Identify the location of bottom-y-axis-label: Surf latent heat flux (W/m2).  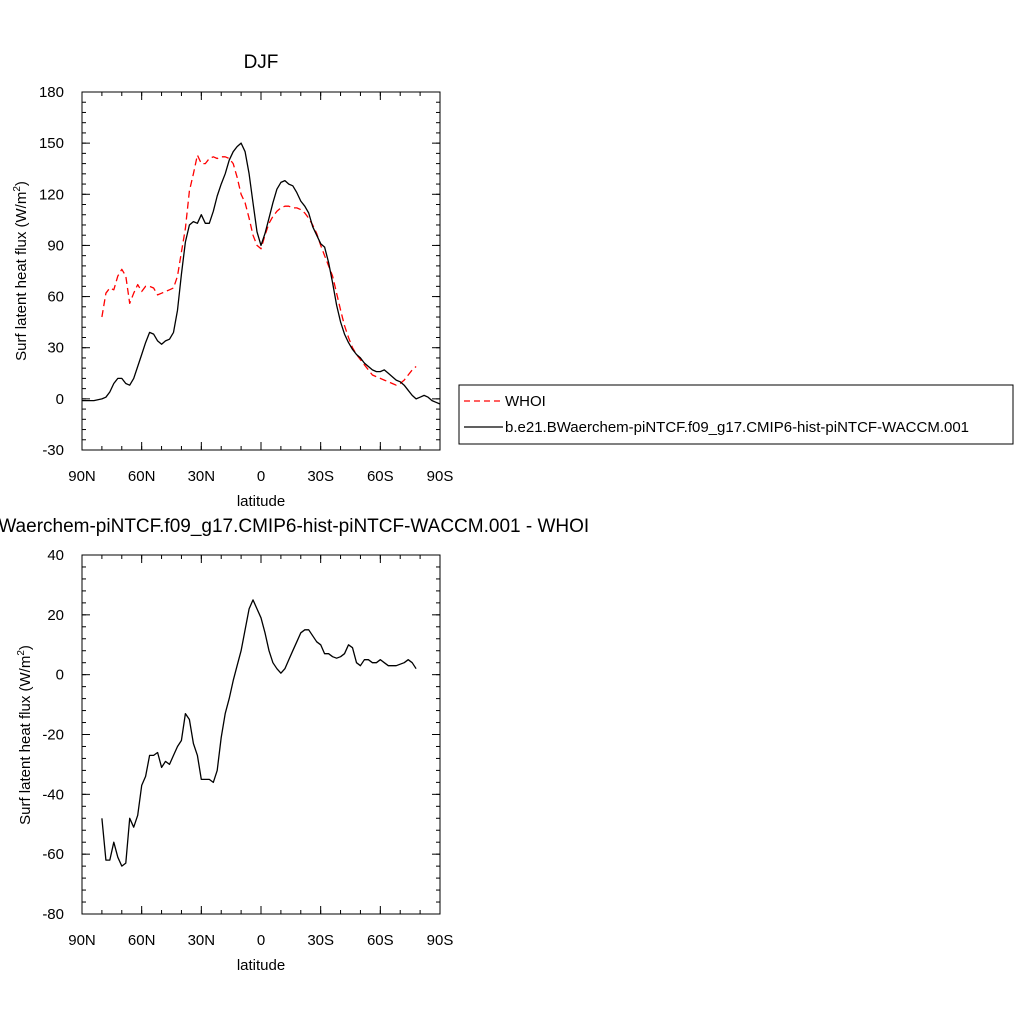
(25, 735).